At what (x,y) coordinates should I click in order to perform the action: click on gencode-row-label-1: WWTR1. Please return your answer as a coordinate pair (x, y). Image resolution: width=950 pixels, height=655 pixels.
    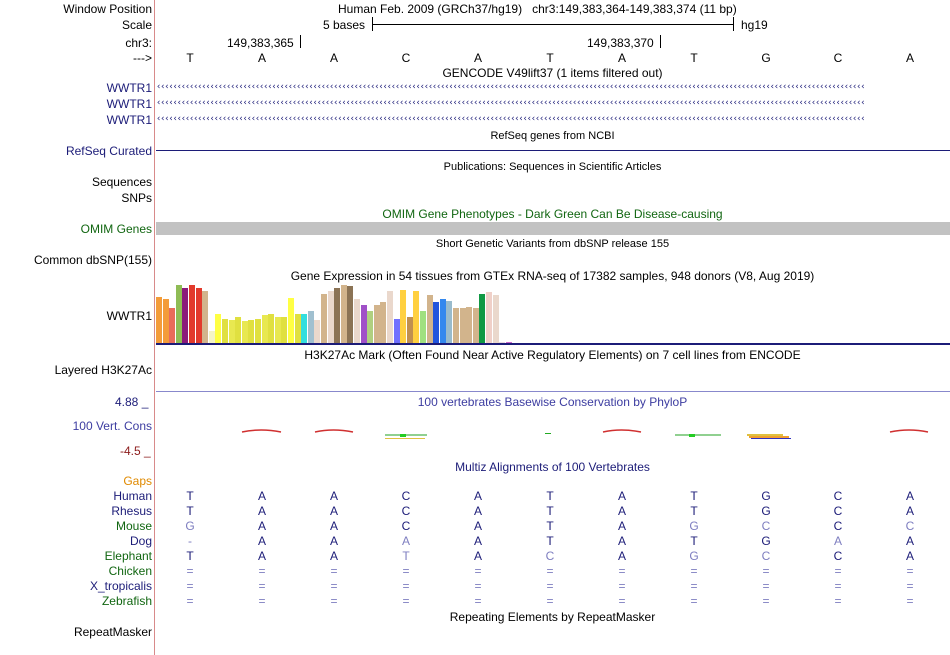
    Looking at the image, I should click on (129, 88).